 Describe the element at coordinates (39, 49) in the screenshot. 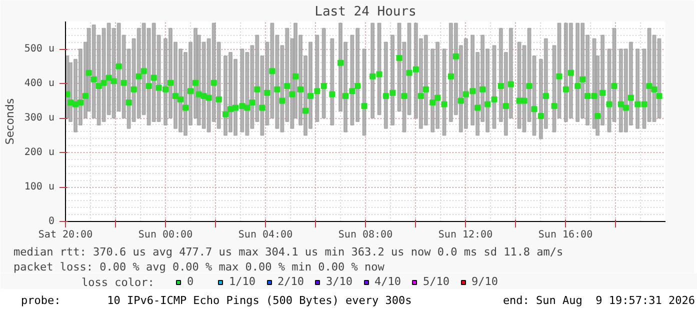

I see `y-tick-label: 500 u` at that location.